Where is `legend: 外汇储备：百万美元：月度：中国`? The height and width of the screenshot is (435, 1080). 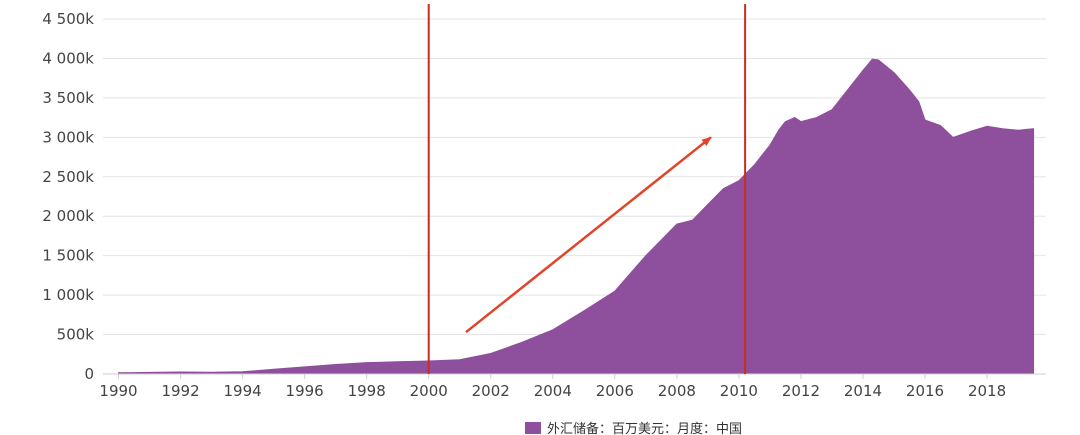
legend: 外汇储备：百万美元：月度：中国 is located at coordinates (633, 428).